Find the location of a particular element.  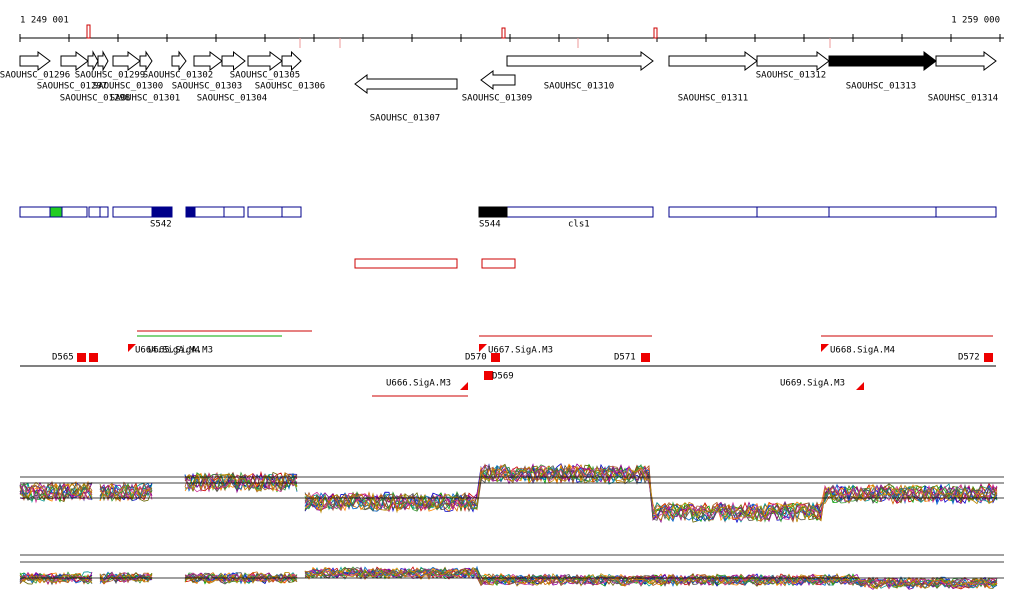

feature-label: D570 is located at coordinates (476, 358).